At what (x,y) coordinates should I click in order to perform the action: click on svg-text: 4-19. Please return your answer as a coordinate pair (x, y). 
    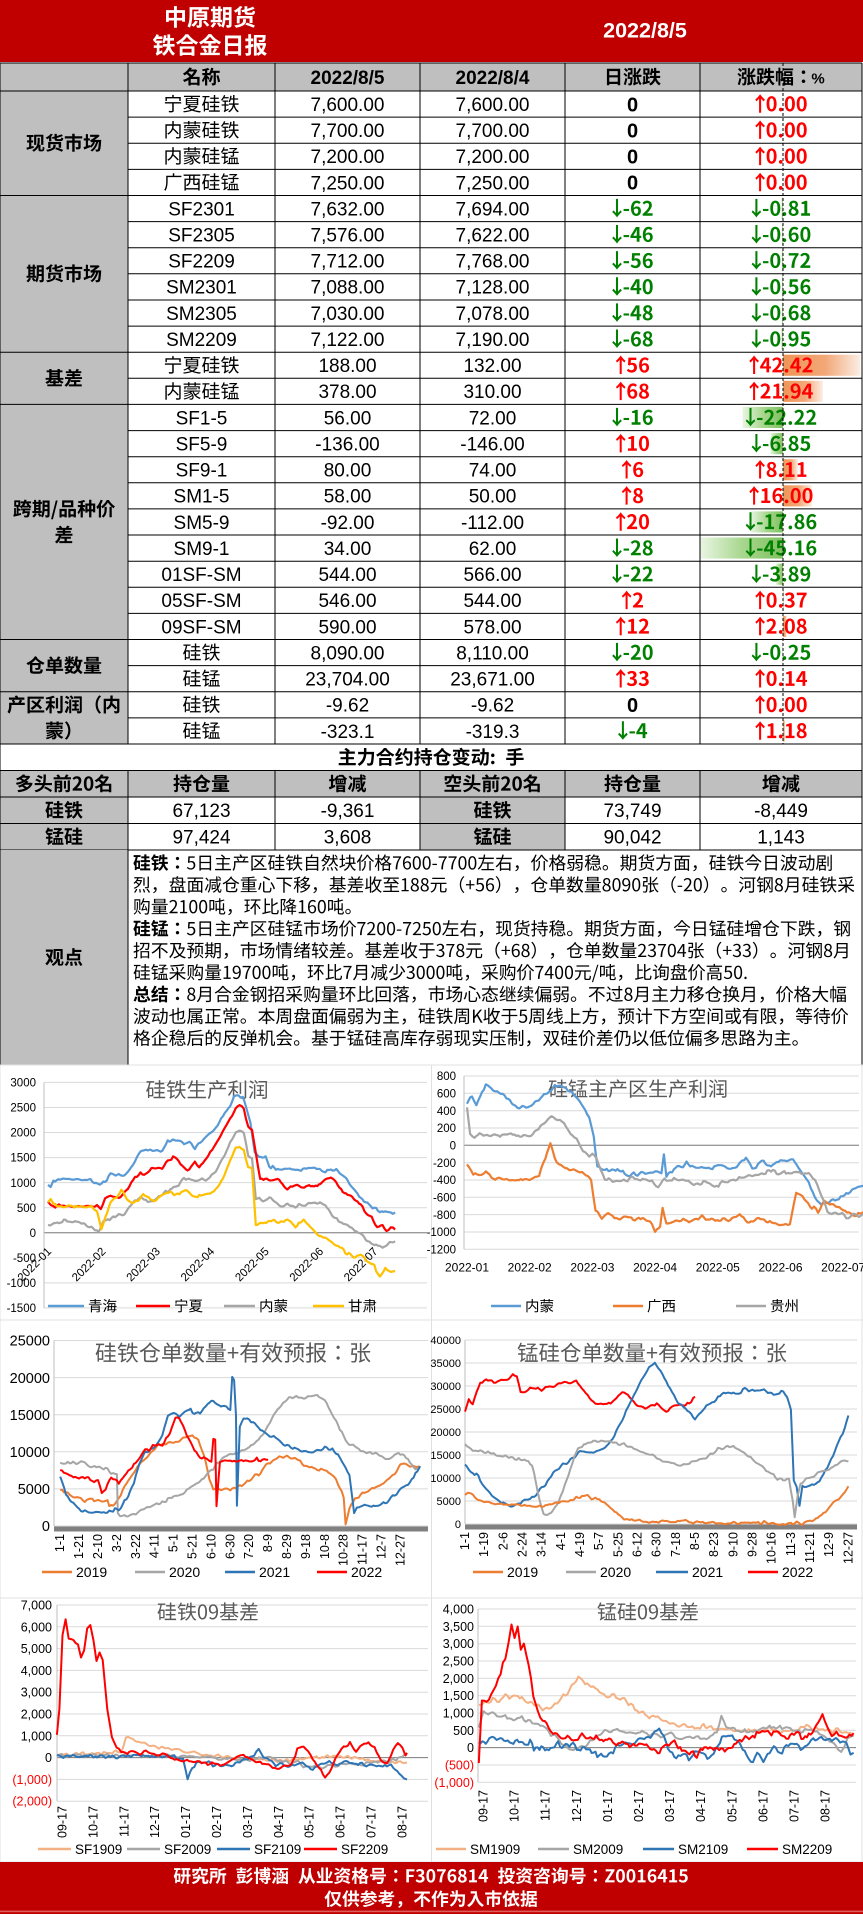
    Looking at the image, I should click on (580, 1544).